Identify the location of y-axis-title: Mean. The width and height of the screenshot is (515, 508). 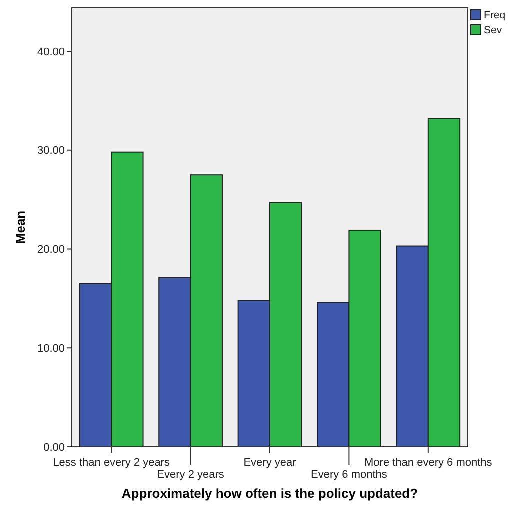
(20, 227).